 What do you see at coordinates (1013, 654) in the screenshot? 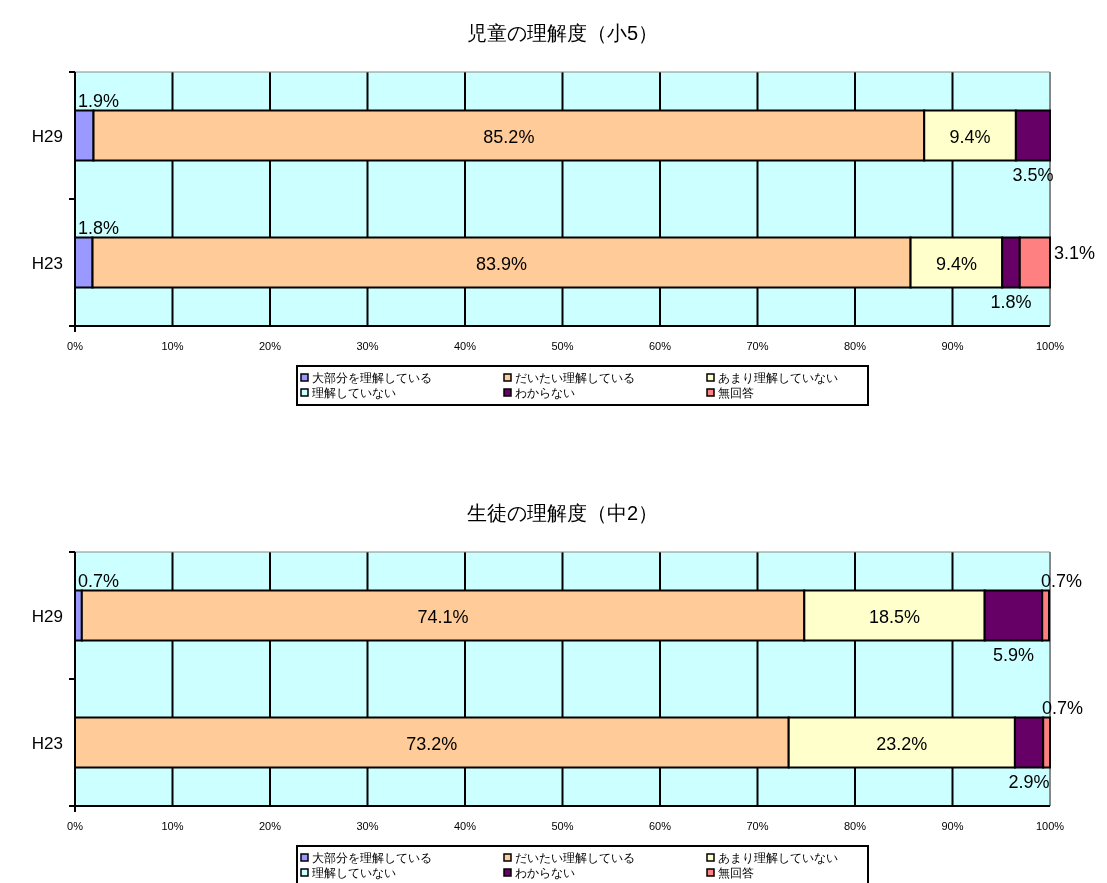
I see `data-label: 5.9%` at bounding box center [1013, 654].